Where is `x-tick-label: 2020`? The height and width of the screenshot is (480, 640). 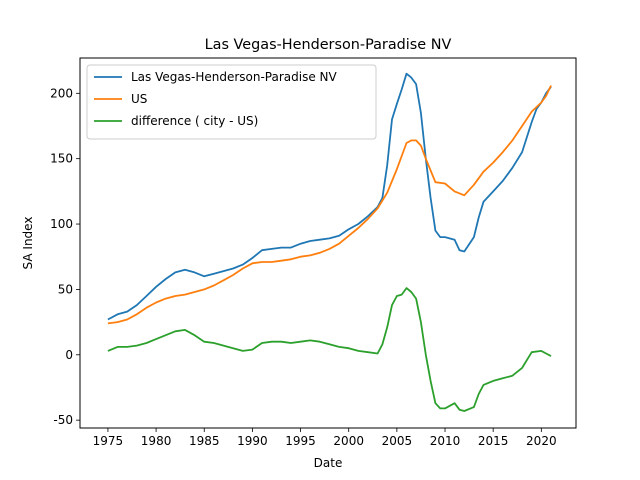 x-tick-label: 2020 is located at coordinates (541, 441).